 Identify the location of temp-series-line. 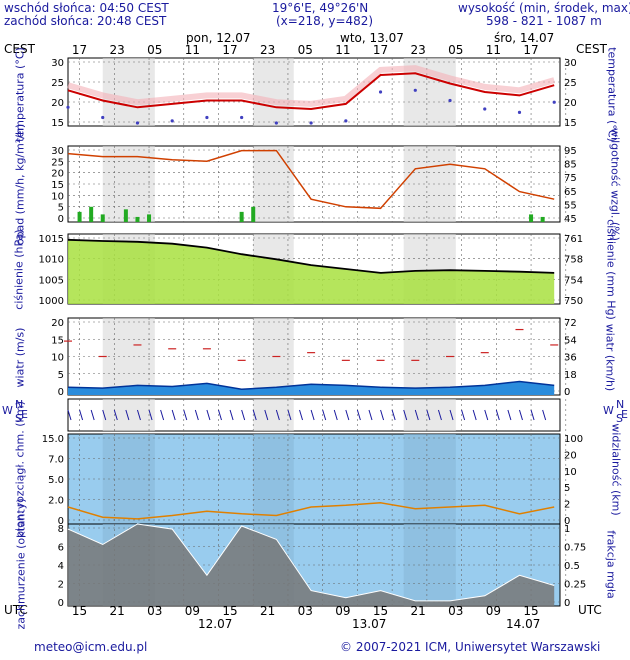
(311, 91).